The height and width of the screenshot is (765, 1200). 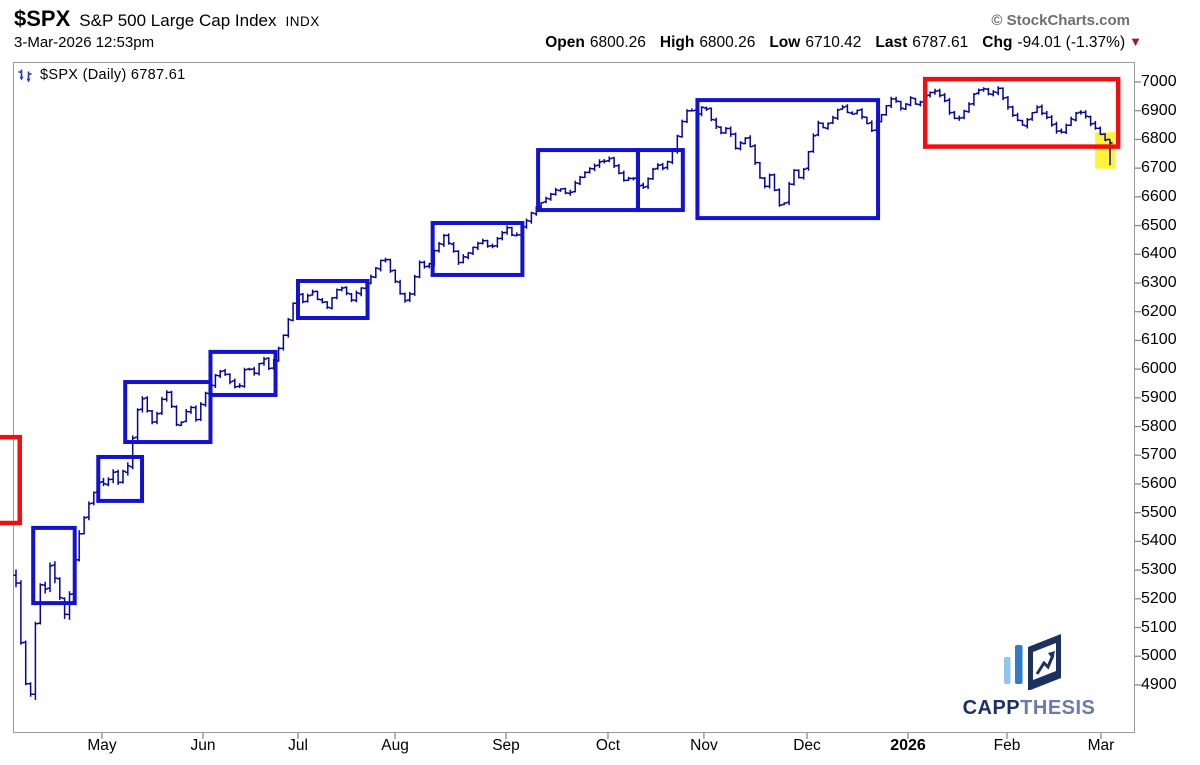 What do you see at coordinates (677, 42) in the screenshot?
I see `high-label: High` at bounding box center [677, 42].